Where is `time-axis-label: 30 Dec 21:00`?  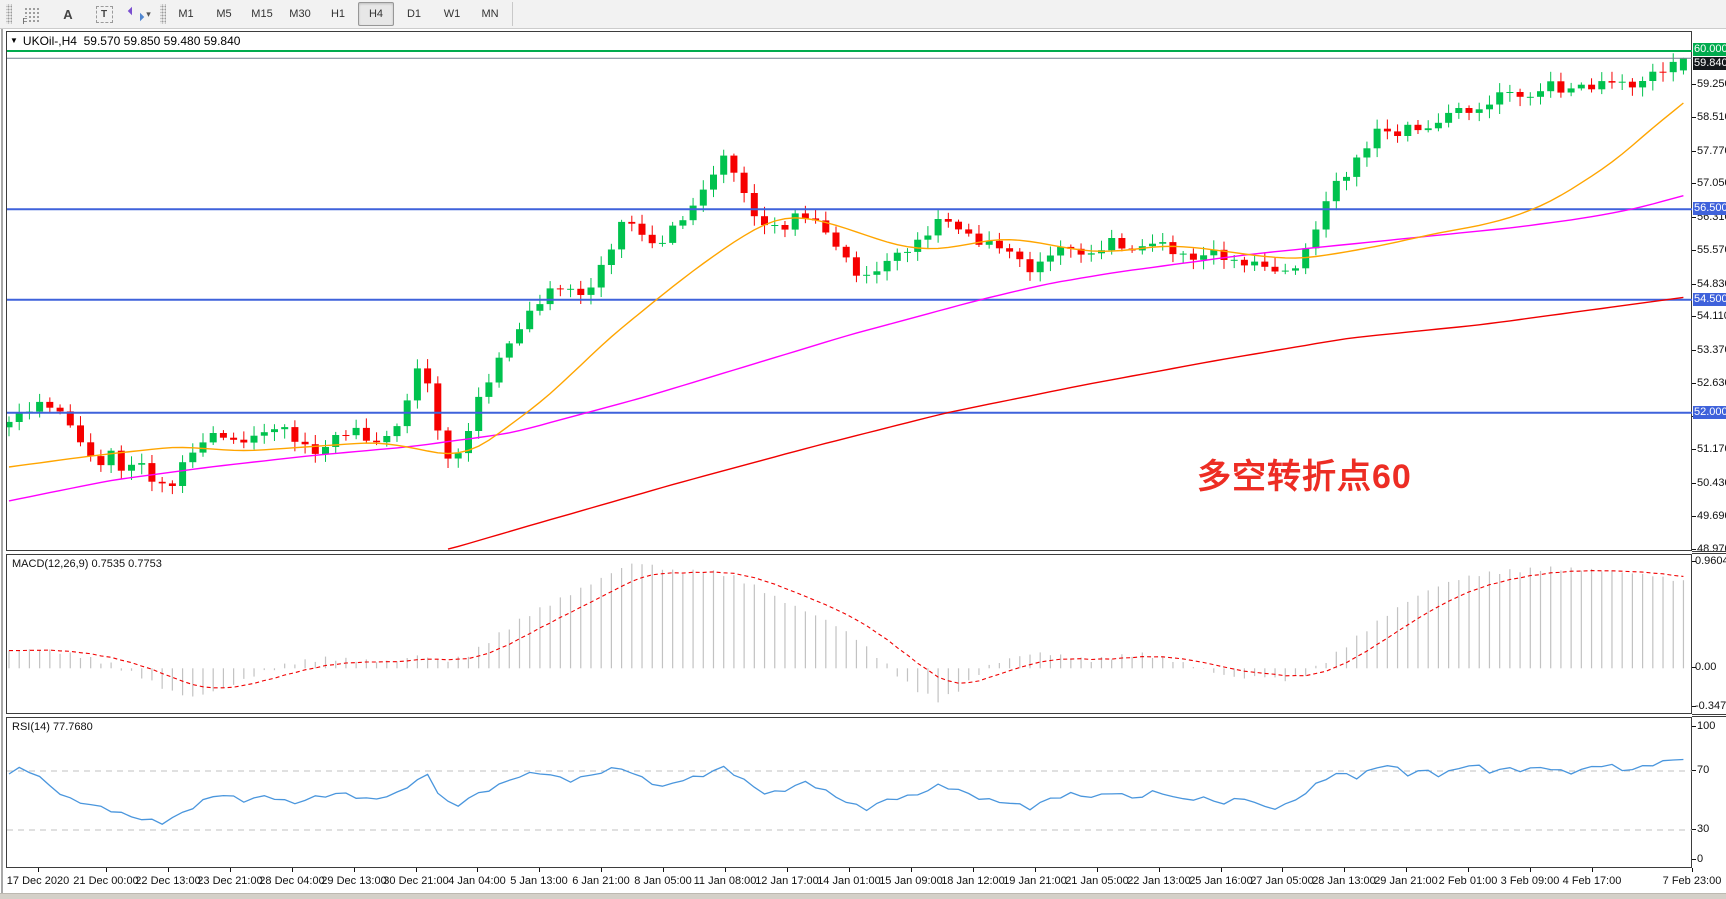
time-axis-label: 30 Dec 21:00 is located at coordinates (416, 881).